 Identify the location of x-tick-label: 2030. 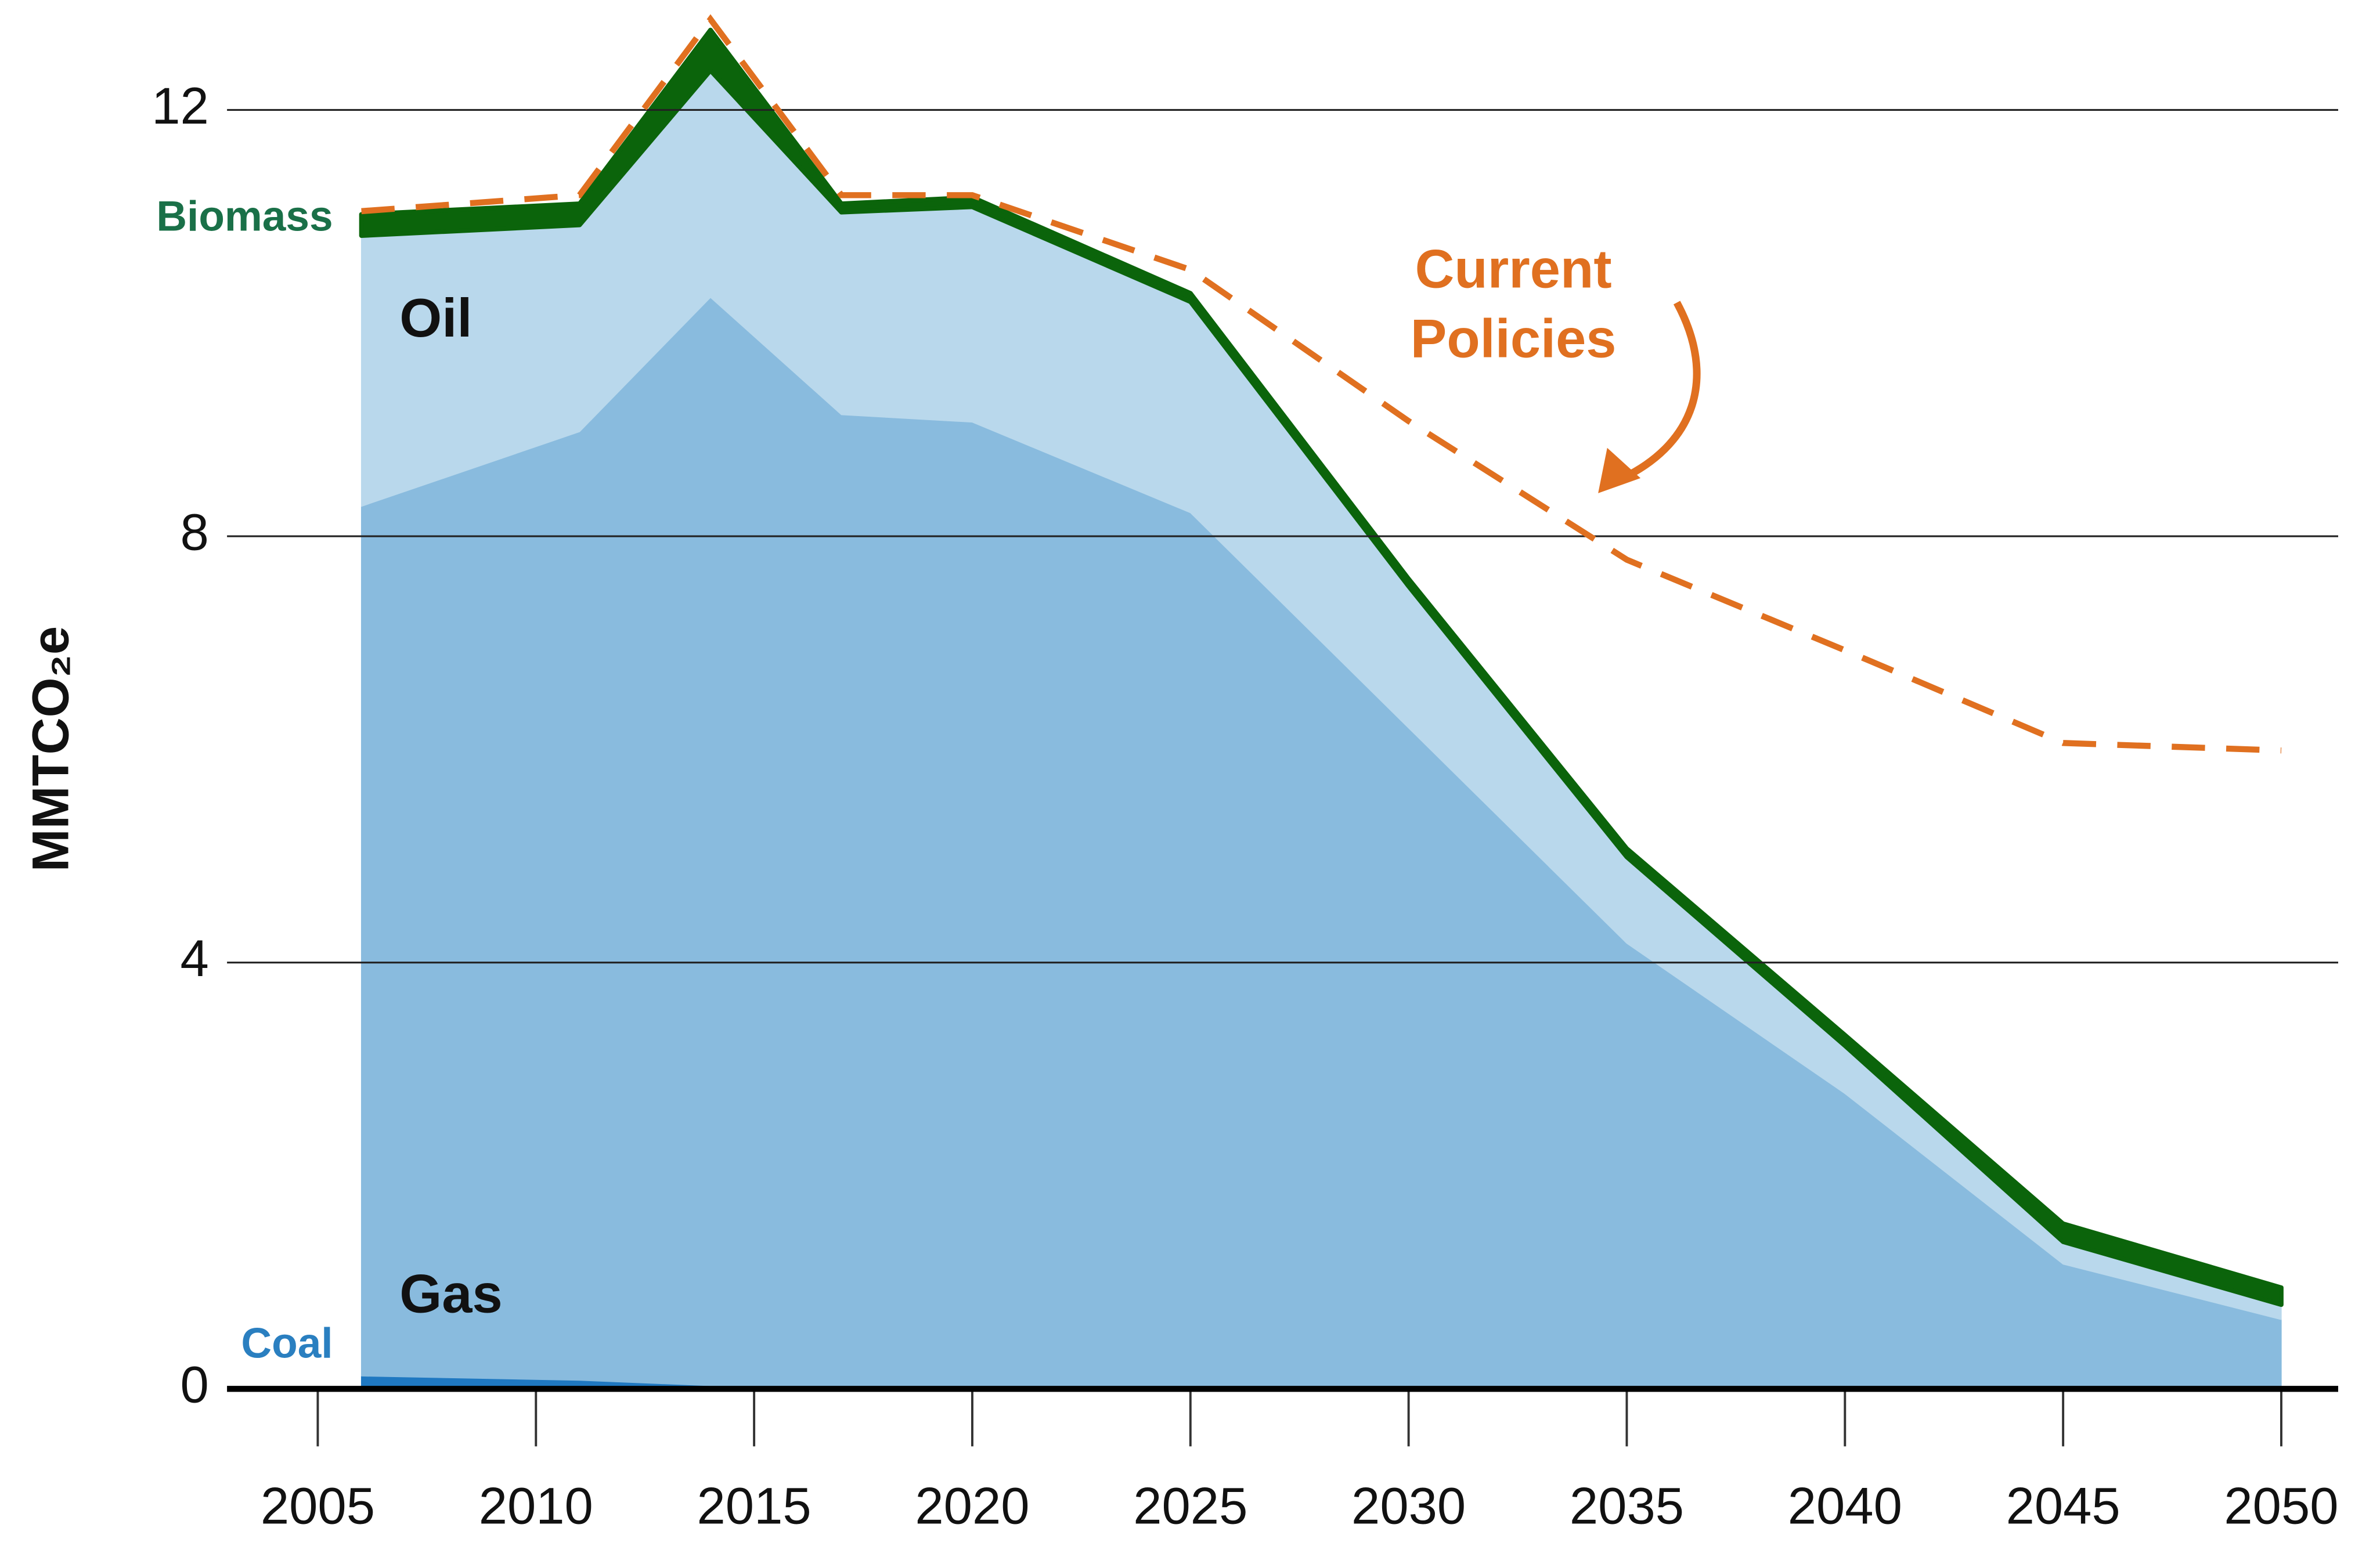
(1409, 1505).